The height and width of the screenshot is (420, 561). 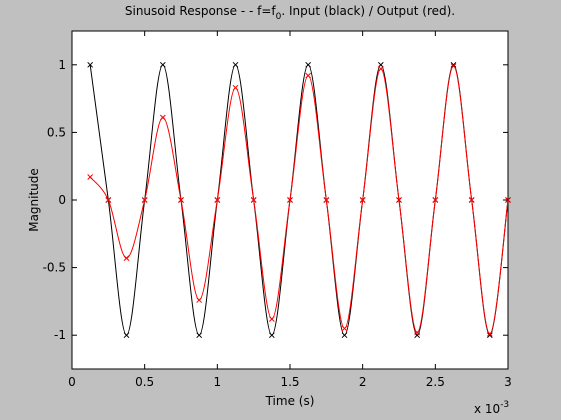 I want to click on y-axis-label: Magnitude, so click(x=34, y=200).